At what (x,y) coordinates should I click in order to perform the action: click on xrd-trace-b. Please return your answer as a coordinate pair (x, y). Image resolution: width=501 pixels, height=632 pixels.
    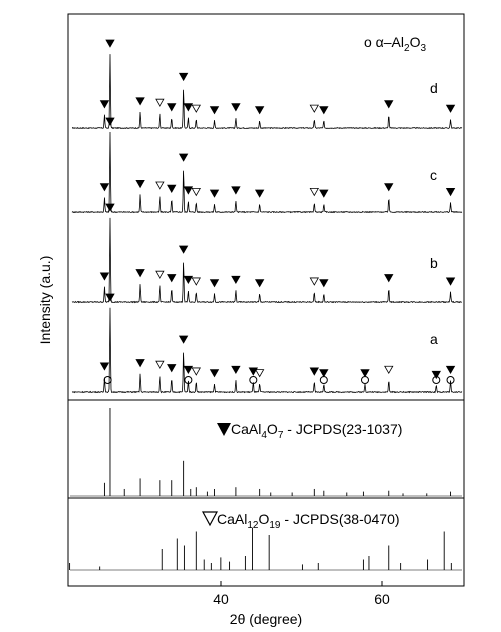
    Looking at the image, I should click on (266, 260).